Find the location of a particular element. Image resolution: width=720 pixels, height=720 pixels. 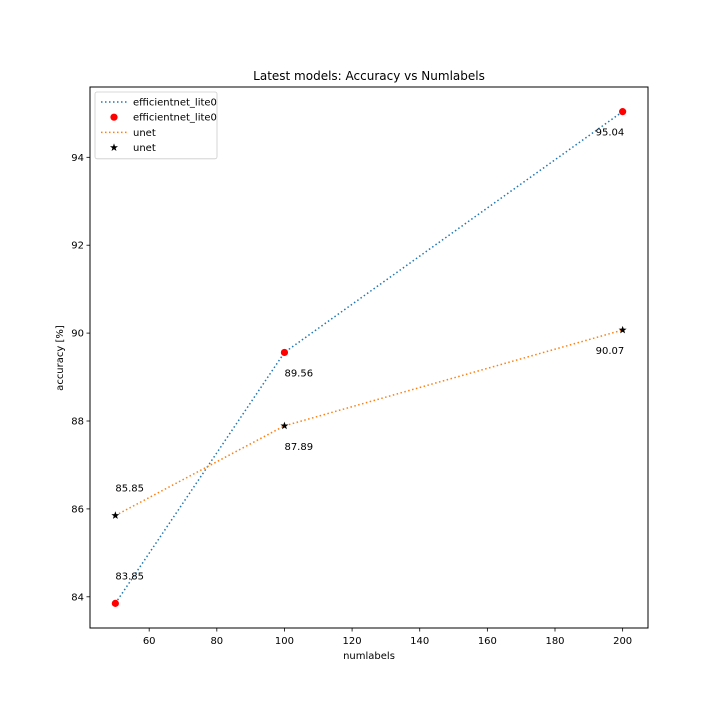

y-tick-label: 84 is located at coordinates (77, 597).